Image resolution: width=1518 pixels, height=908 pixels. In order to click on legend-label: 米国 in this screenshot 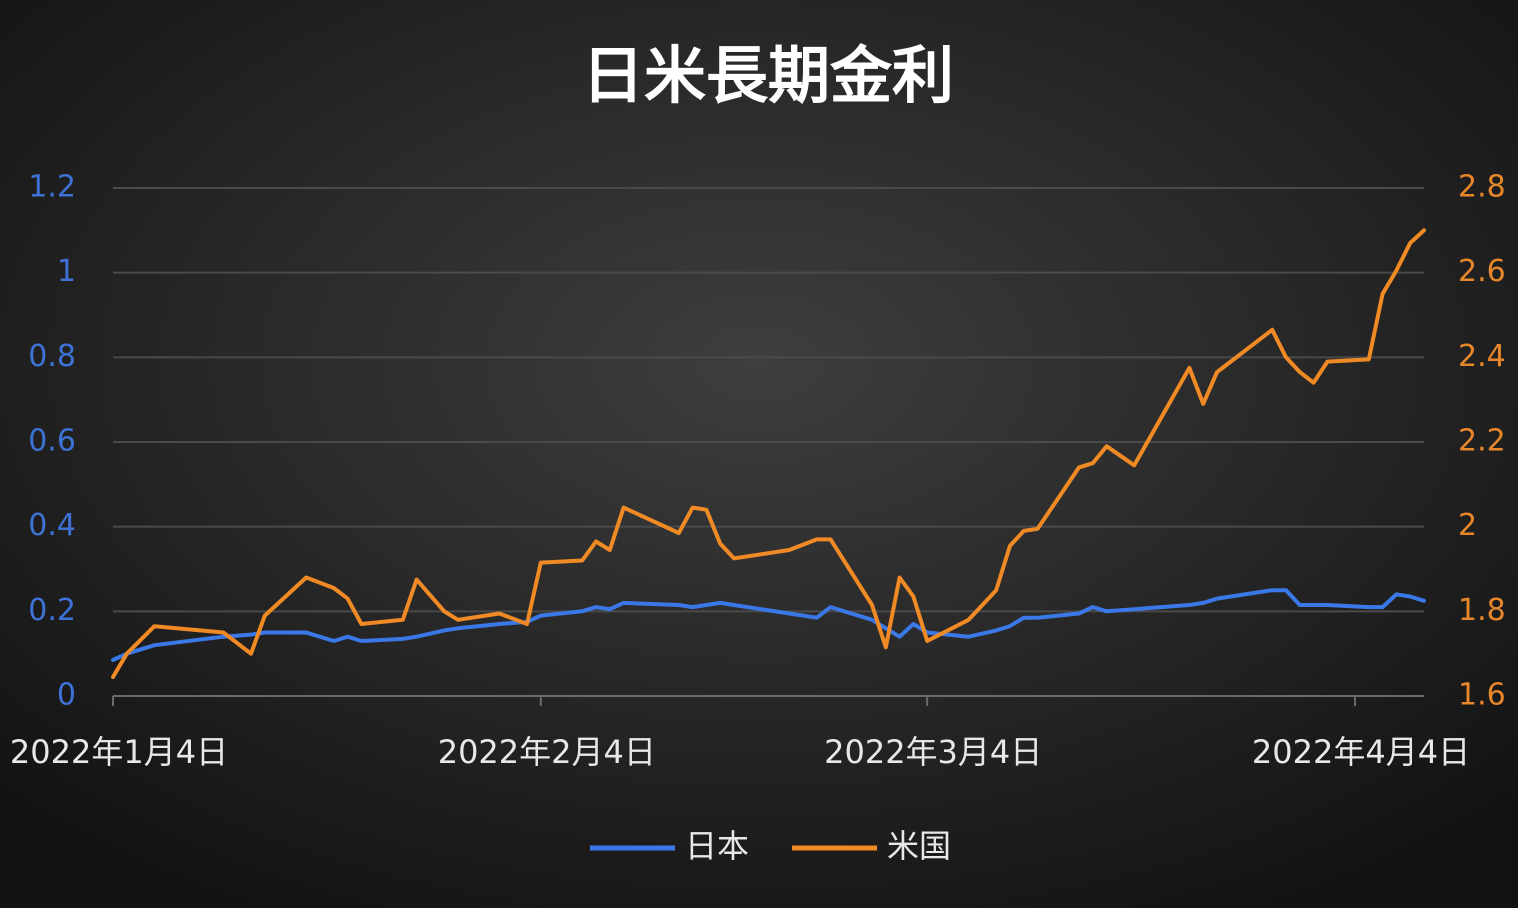, I will do `click(919, 846)`.